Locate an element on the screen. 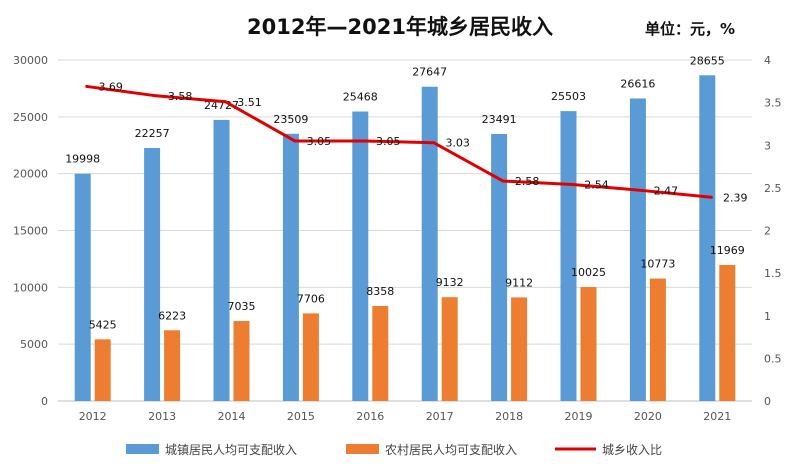  legend-label-ratio: 城乡收入比 is located at coordinates (632, 450).